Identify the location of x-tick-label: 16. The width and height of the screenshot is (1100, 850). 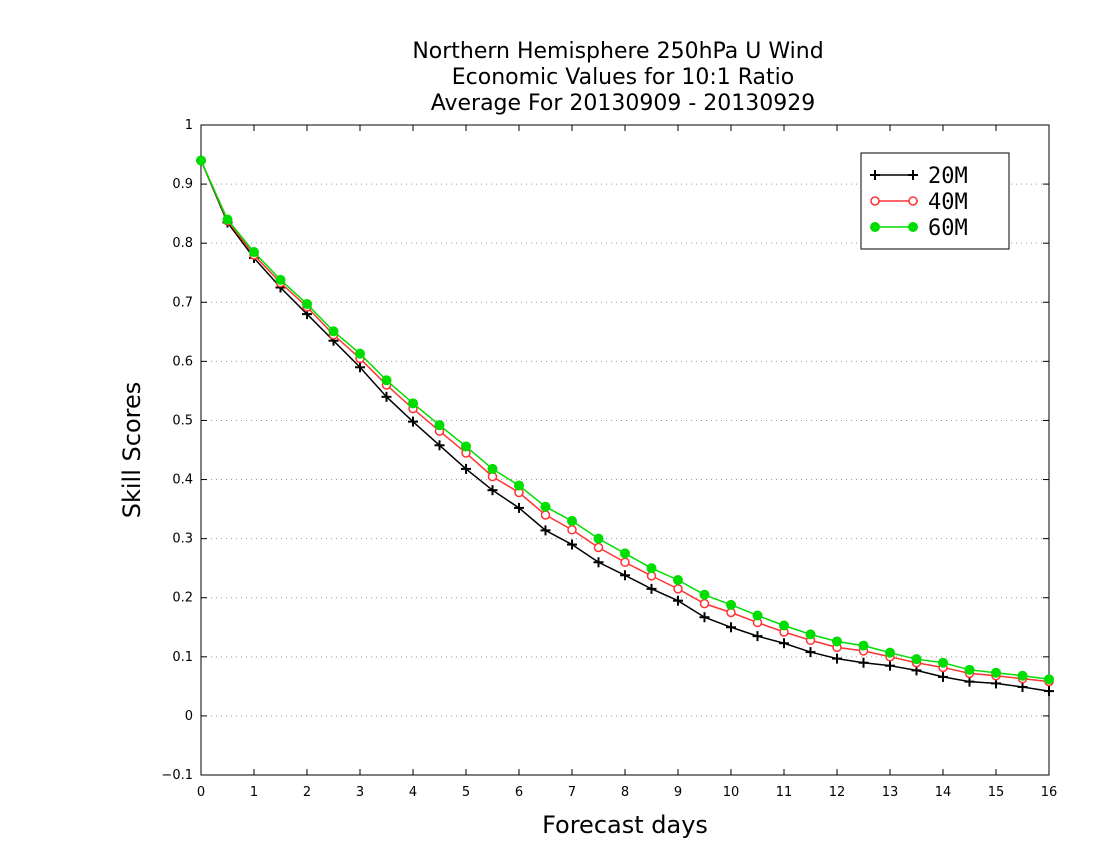
(1049, 792).